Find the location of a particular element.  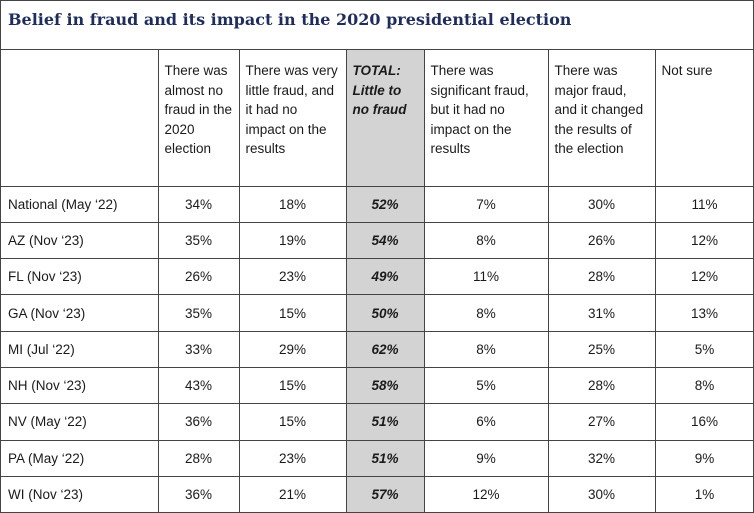

table-cell: 27% is located at coordinates (601, 422).